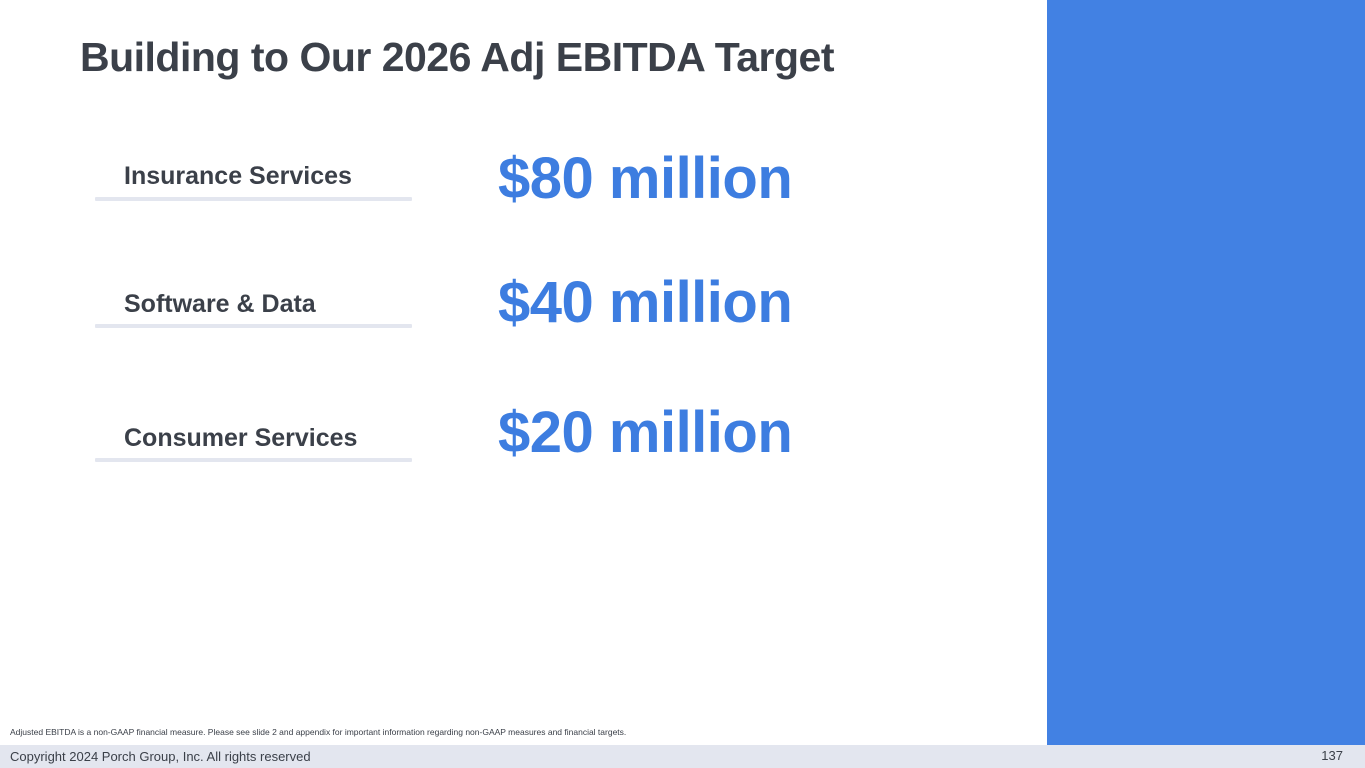  Describe the element at coordinates (645, 302) in the screenshot. I see `segment-value: $40 million` at that location.